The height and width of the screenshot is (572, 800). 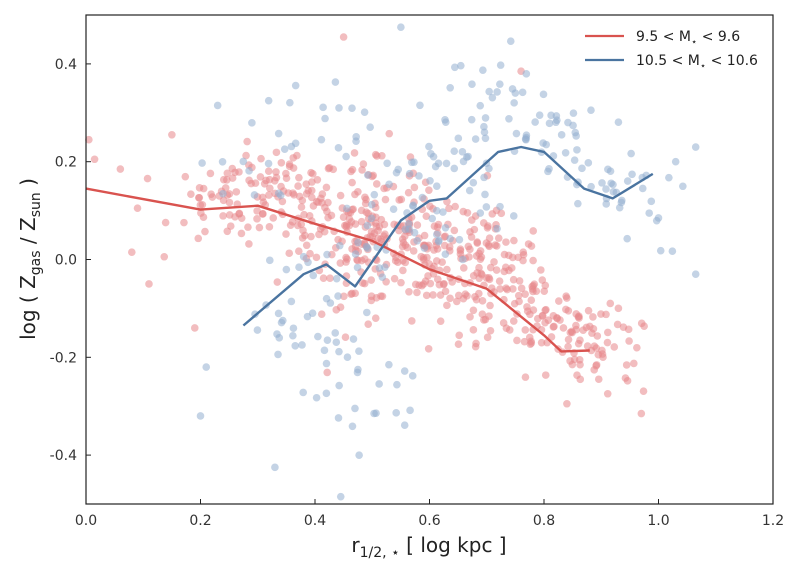 I want to click on y-axis-label-mid: / Z, so click(x=28, y=233).